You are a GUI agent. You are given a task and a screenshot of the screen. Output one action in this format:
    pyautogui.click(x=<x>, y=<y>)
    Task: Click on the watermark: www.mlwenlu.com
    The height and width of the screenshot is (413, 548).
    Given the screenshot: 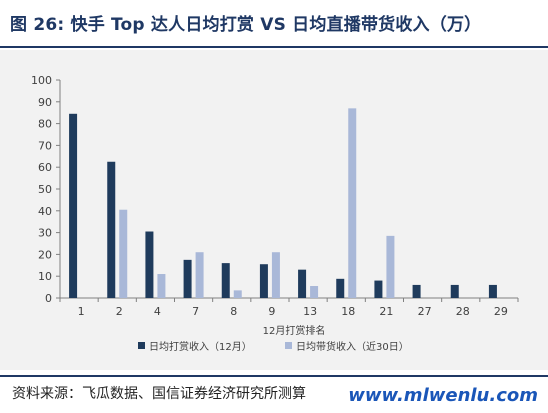 What is the action you would take?
    pyautogui.click(x=443, y=395)
    